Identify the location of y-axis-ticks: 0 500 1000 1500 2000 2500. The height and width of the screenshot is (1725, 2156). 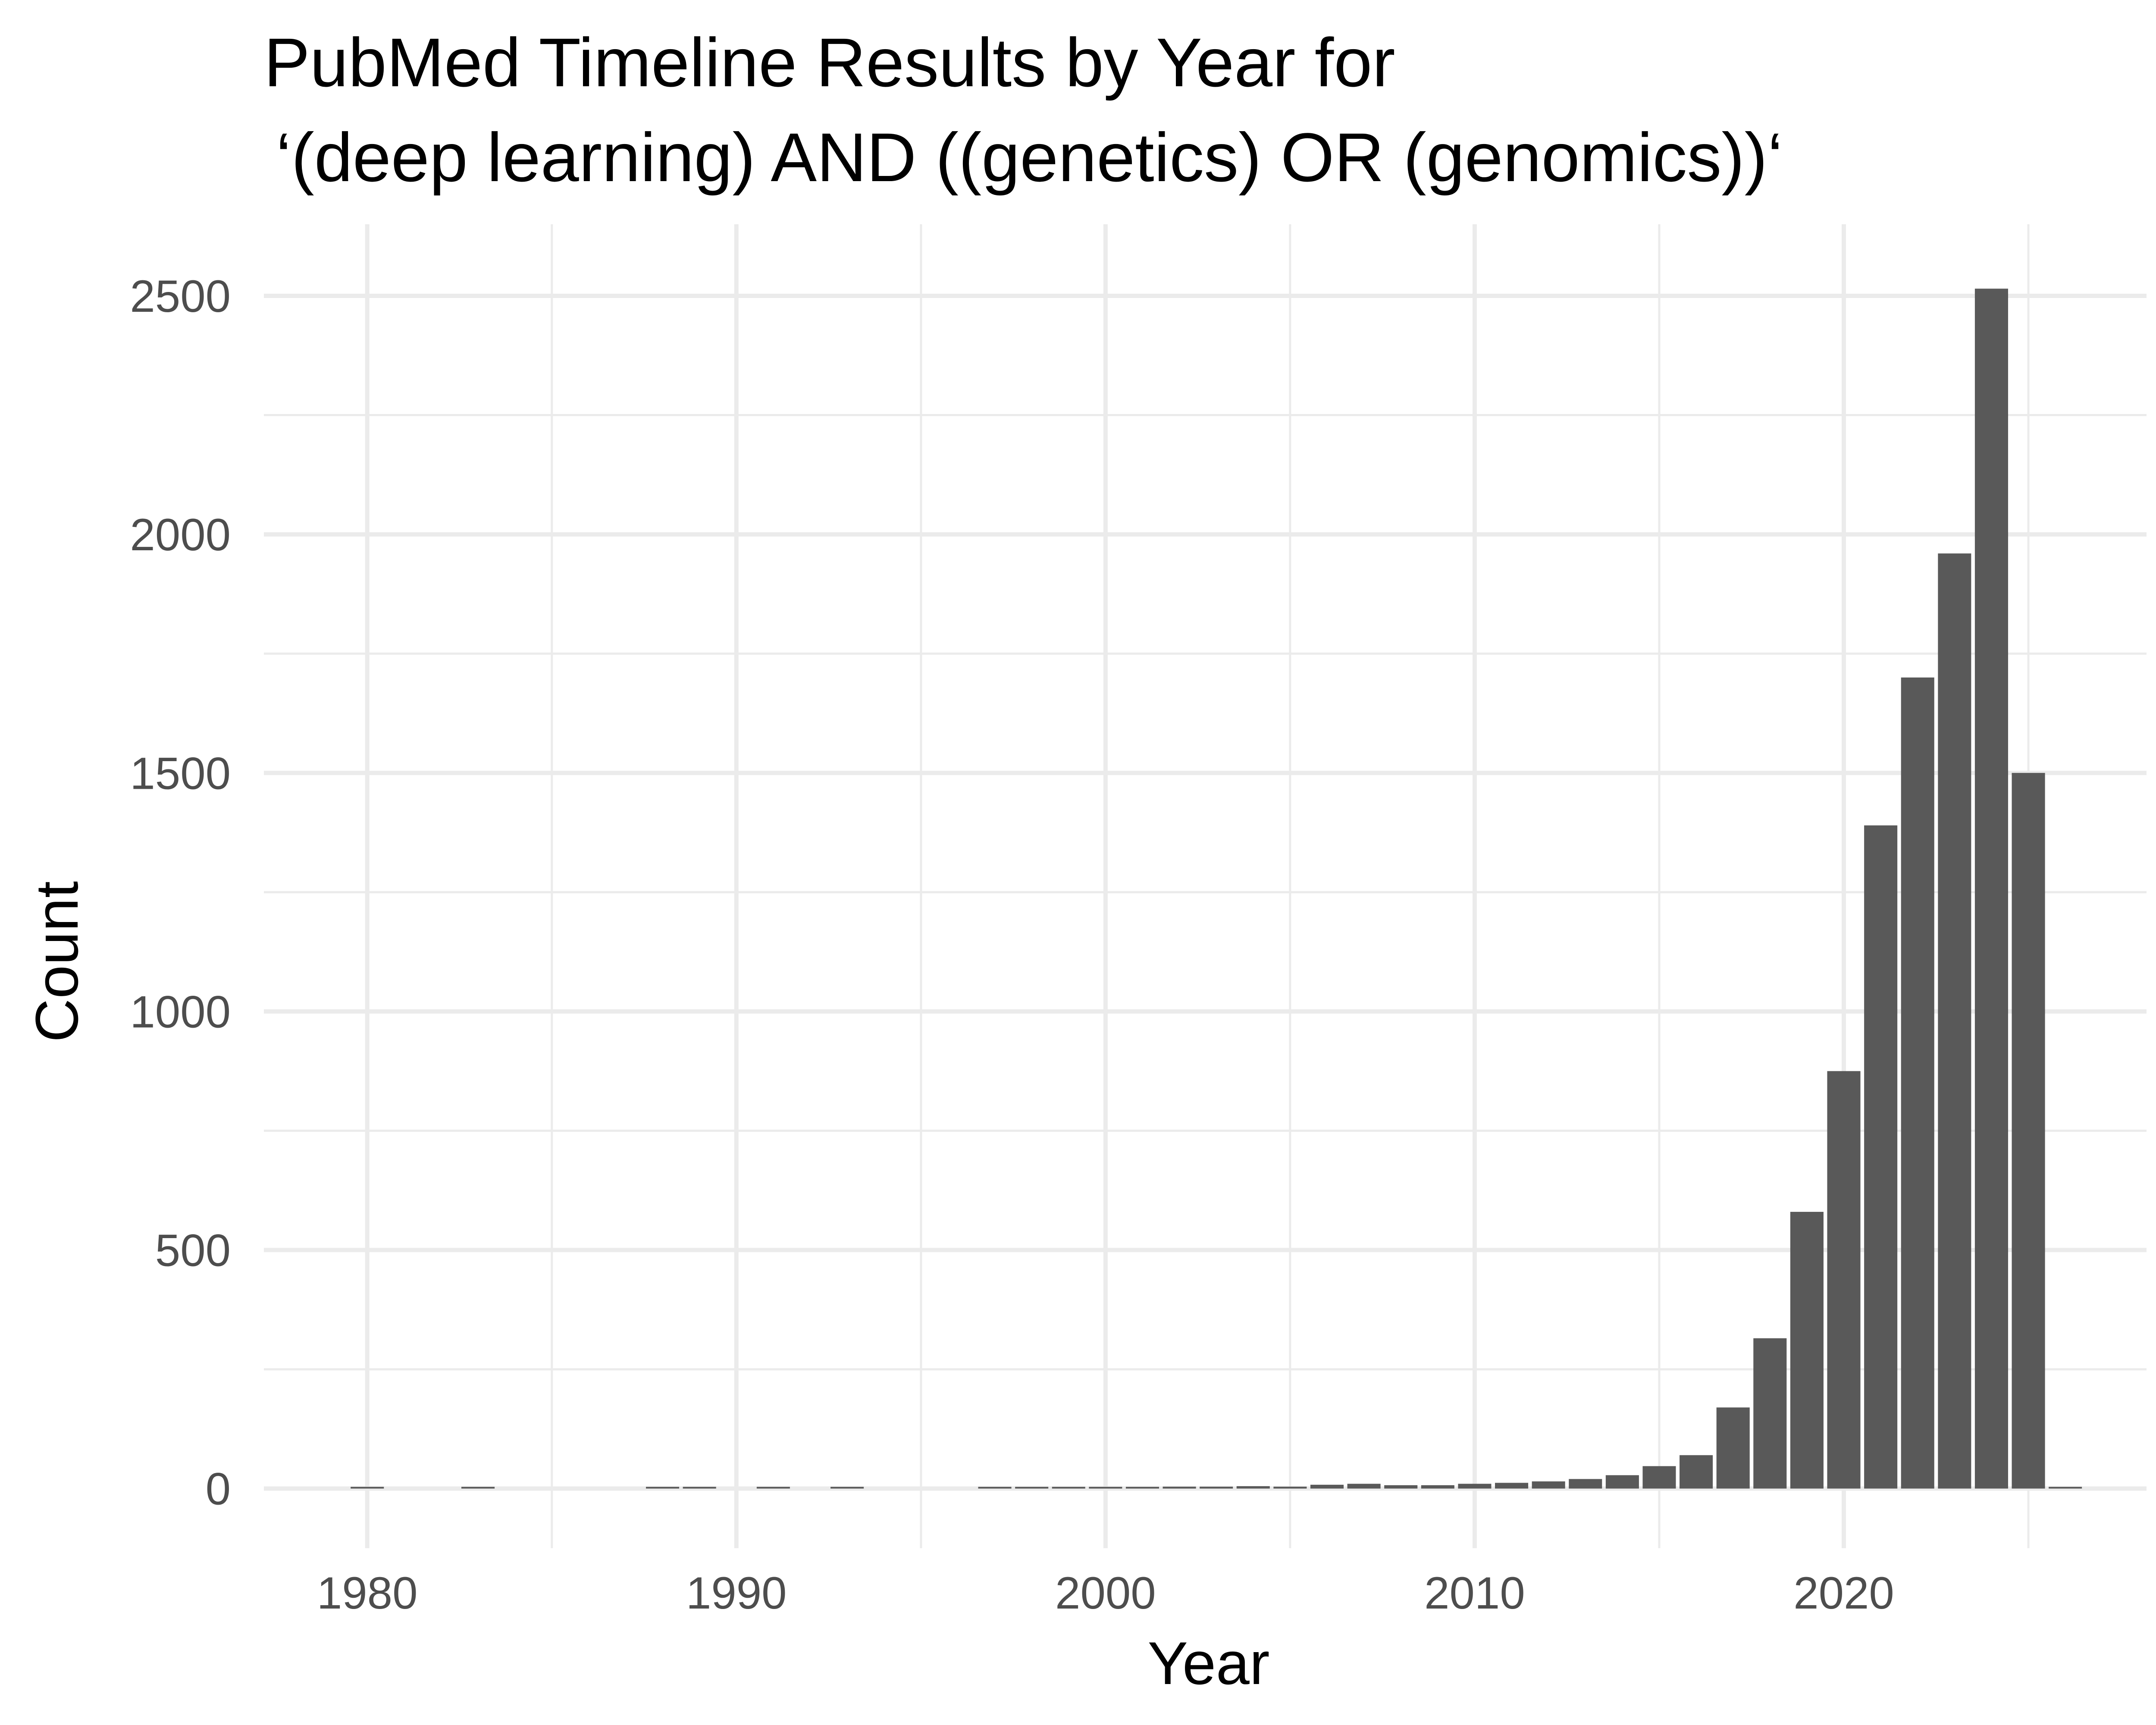
(180, 893).